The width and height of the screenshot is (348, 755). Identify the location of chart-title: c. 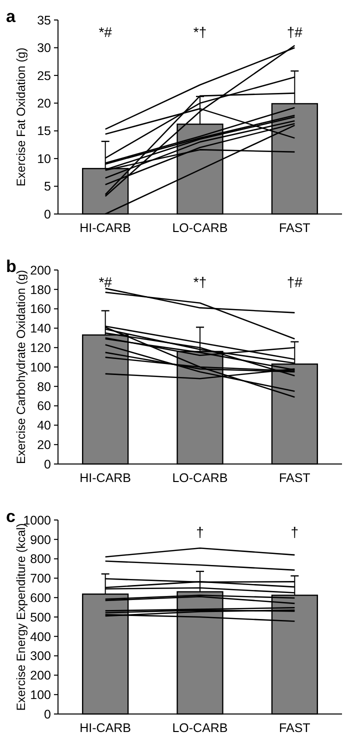
(11, 516).